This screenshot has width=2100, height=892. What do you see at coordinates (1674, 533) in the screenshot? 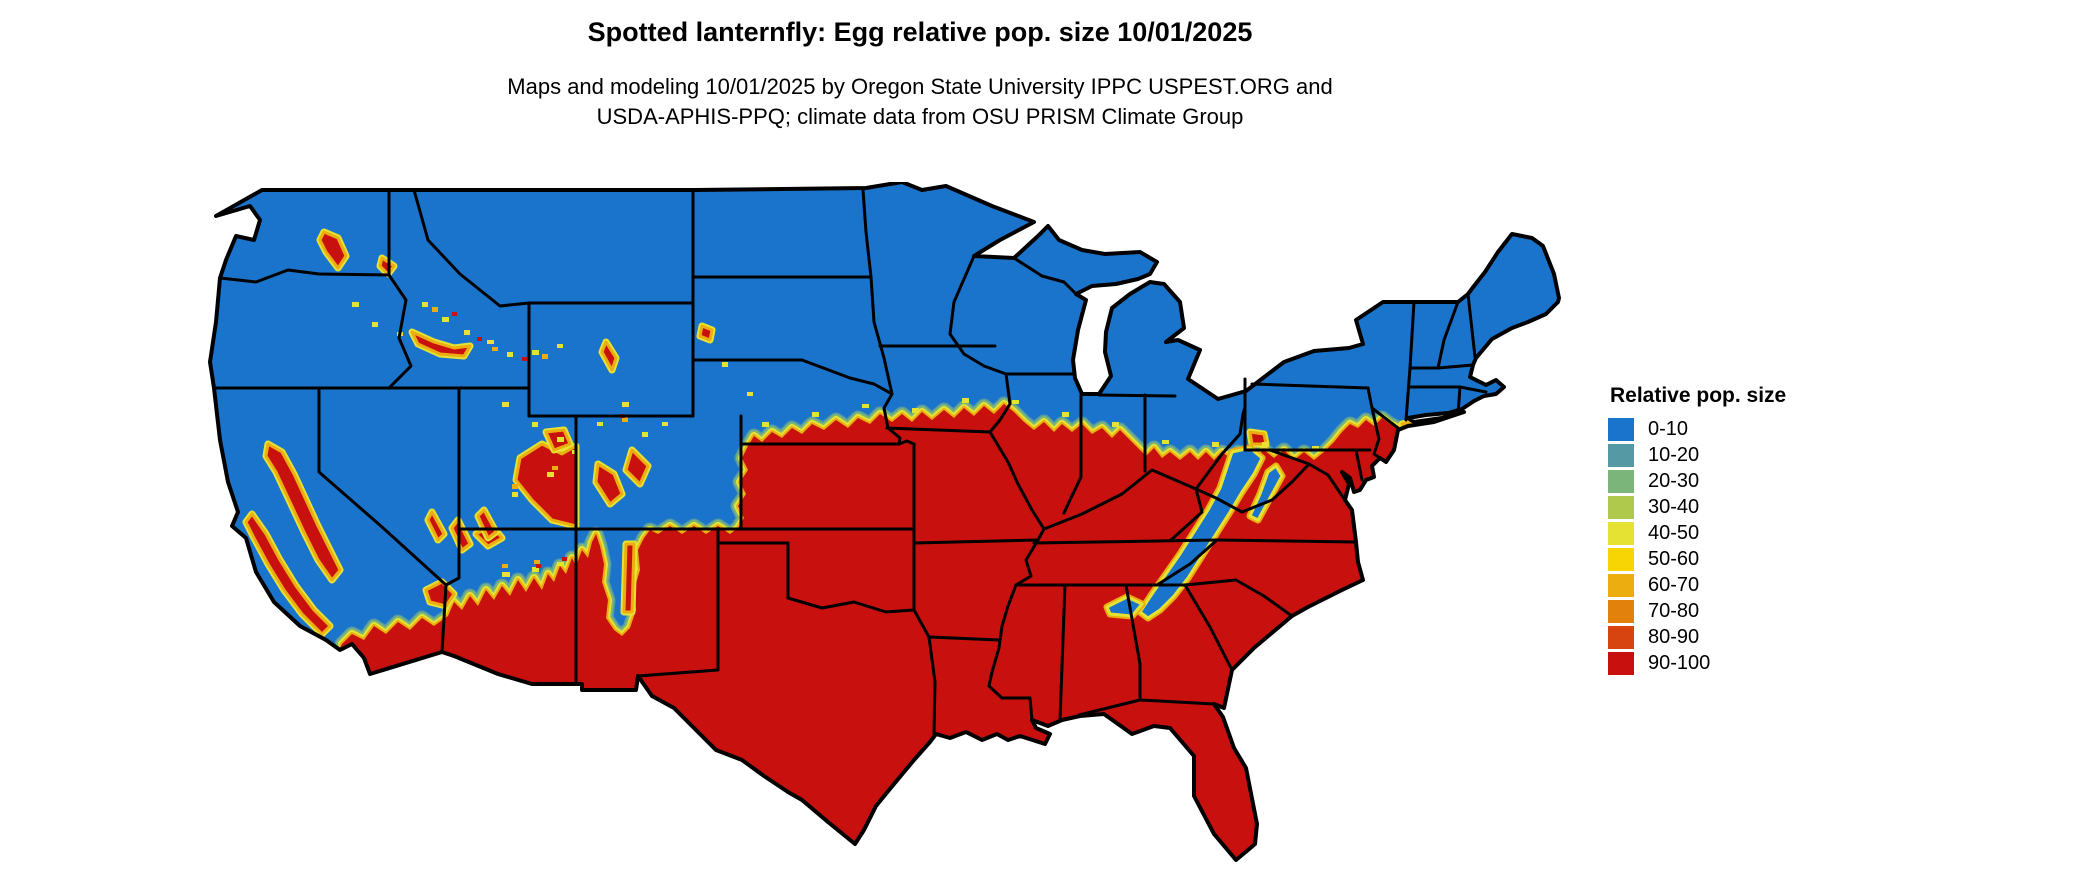
I see `legend-label: 40-50` at bounding box center [1674, 533].